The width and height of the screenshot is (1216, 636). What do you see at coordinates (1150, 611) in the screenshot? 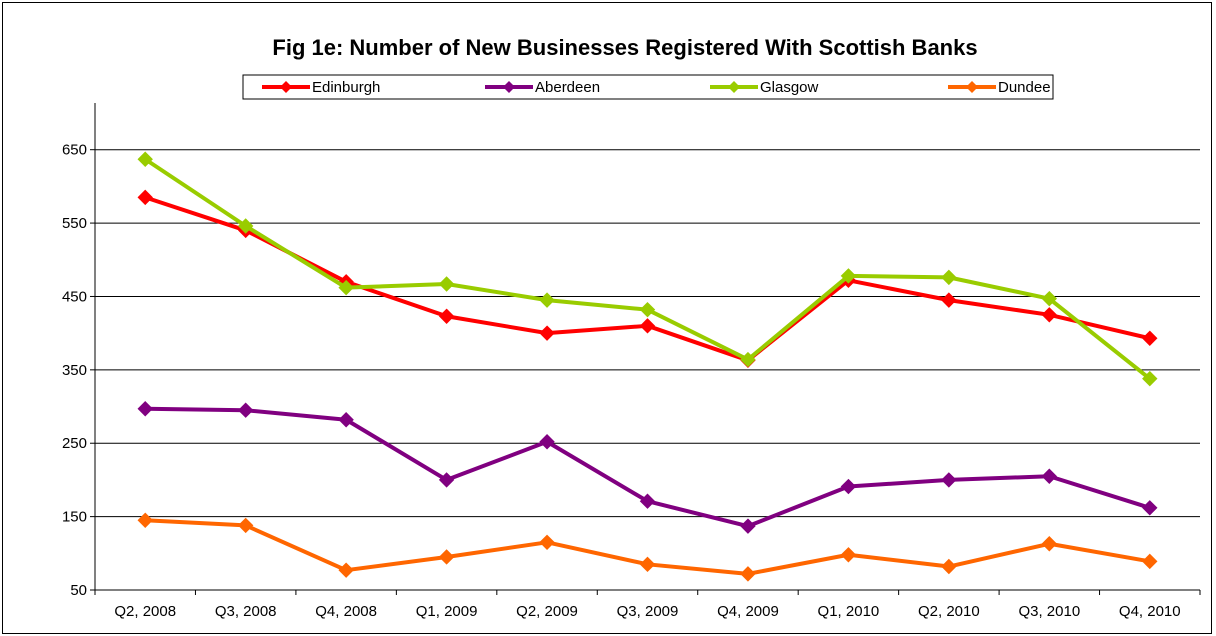
I see `x-tick-label: Q4, 2010` at bounding box center [1150, 611].